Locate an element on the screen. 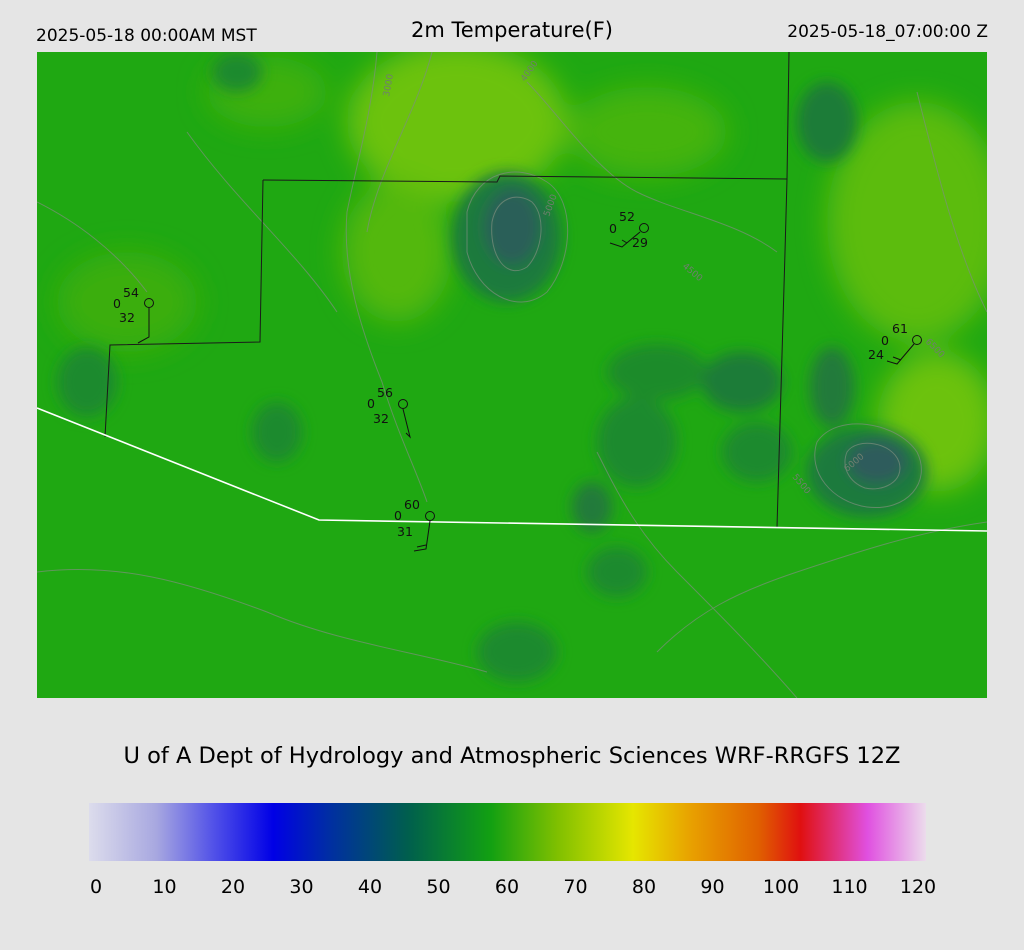 This screenshot has height=950, width=1024. station-temp: 61 is located at coordinates (900, 328).